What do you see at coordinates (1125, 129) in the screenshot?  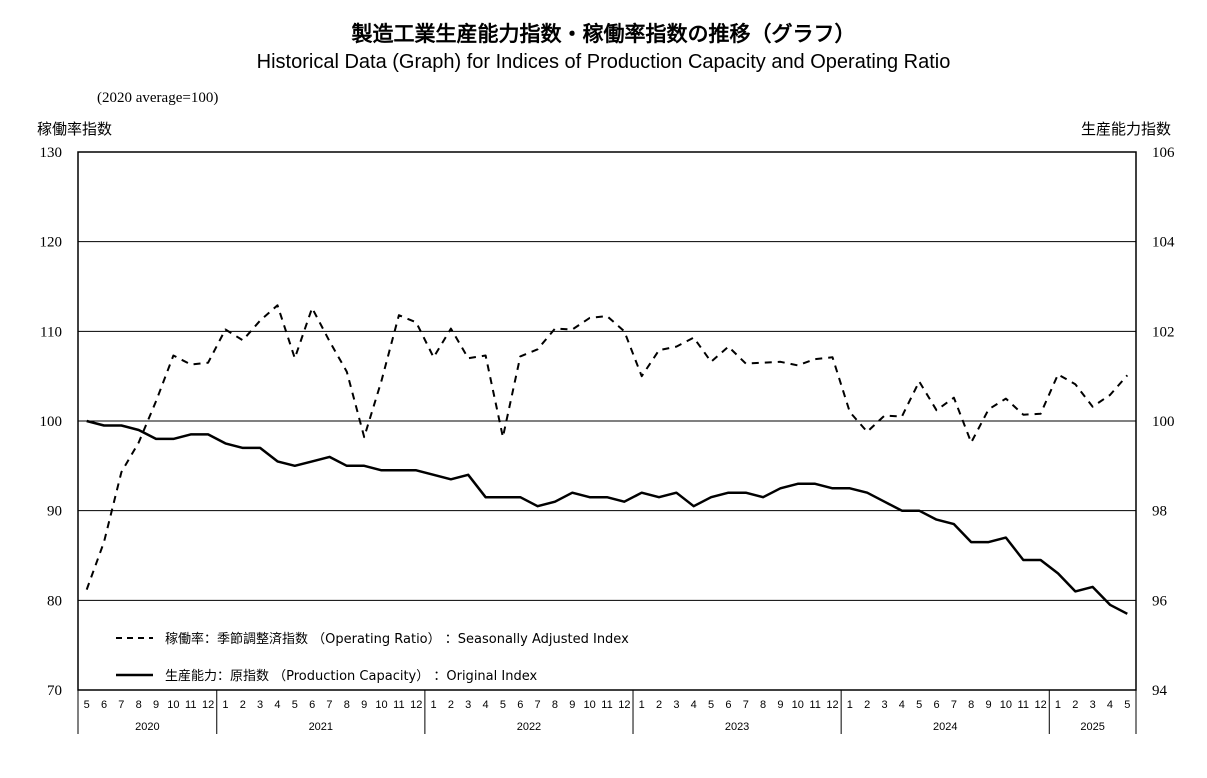 I see `right-axis-label: 生産能力指数` at bounding box center [1125, 129].